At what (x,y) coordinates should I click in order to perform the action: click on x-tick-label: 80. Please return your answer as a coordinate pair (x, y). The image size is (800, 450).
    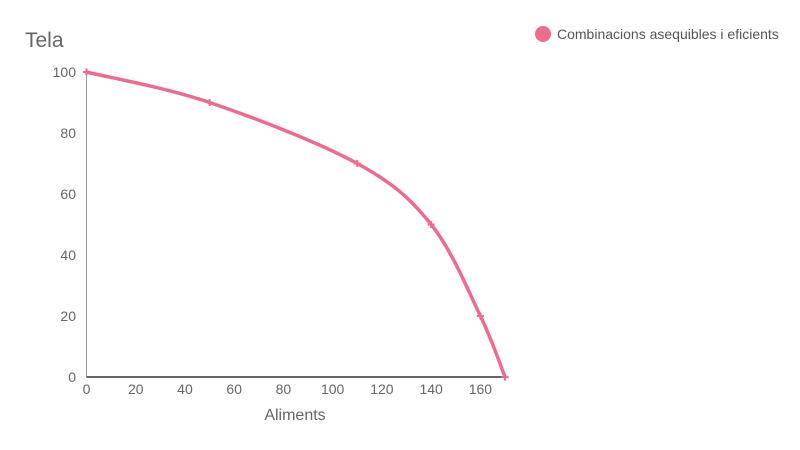
    Looking at the image, I should click on (284, 389).